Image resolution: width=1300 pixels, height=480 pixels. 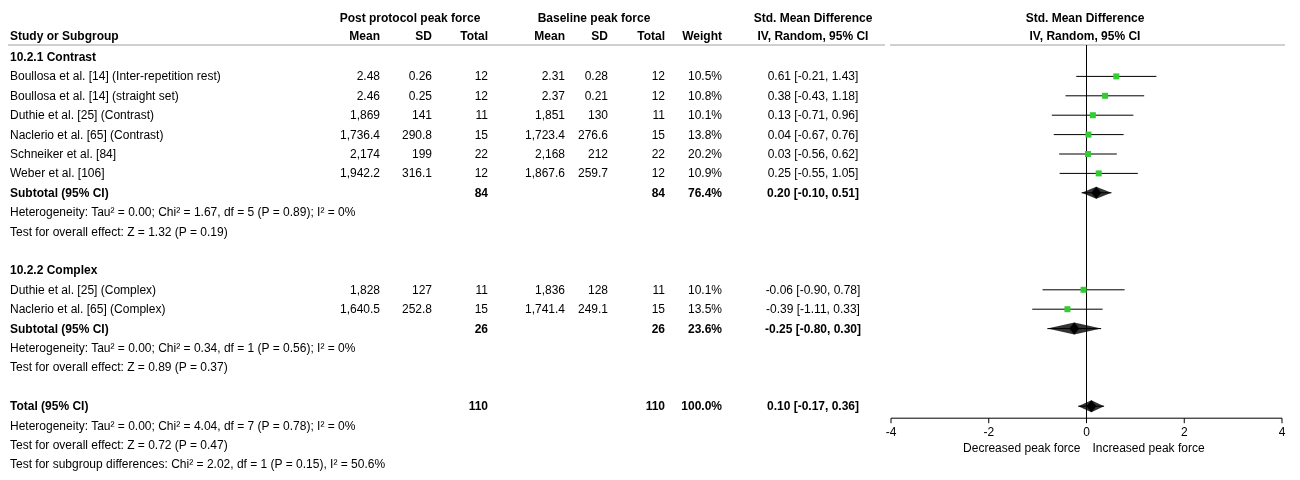 What do you see at coordinates (59, 328) in the screenshot?
I see `category-label: Subtotal (95% CI)` at bounding box center [59, 328].